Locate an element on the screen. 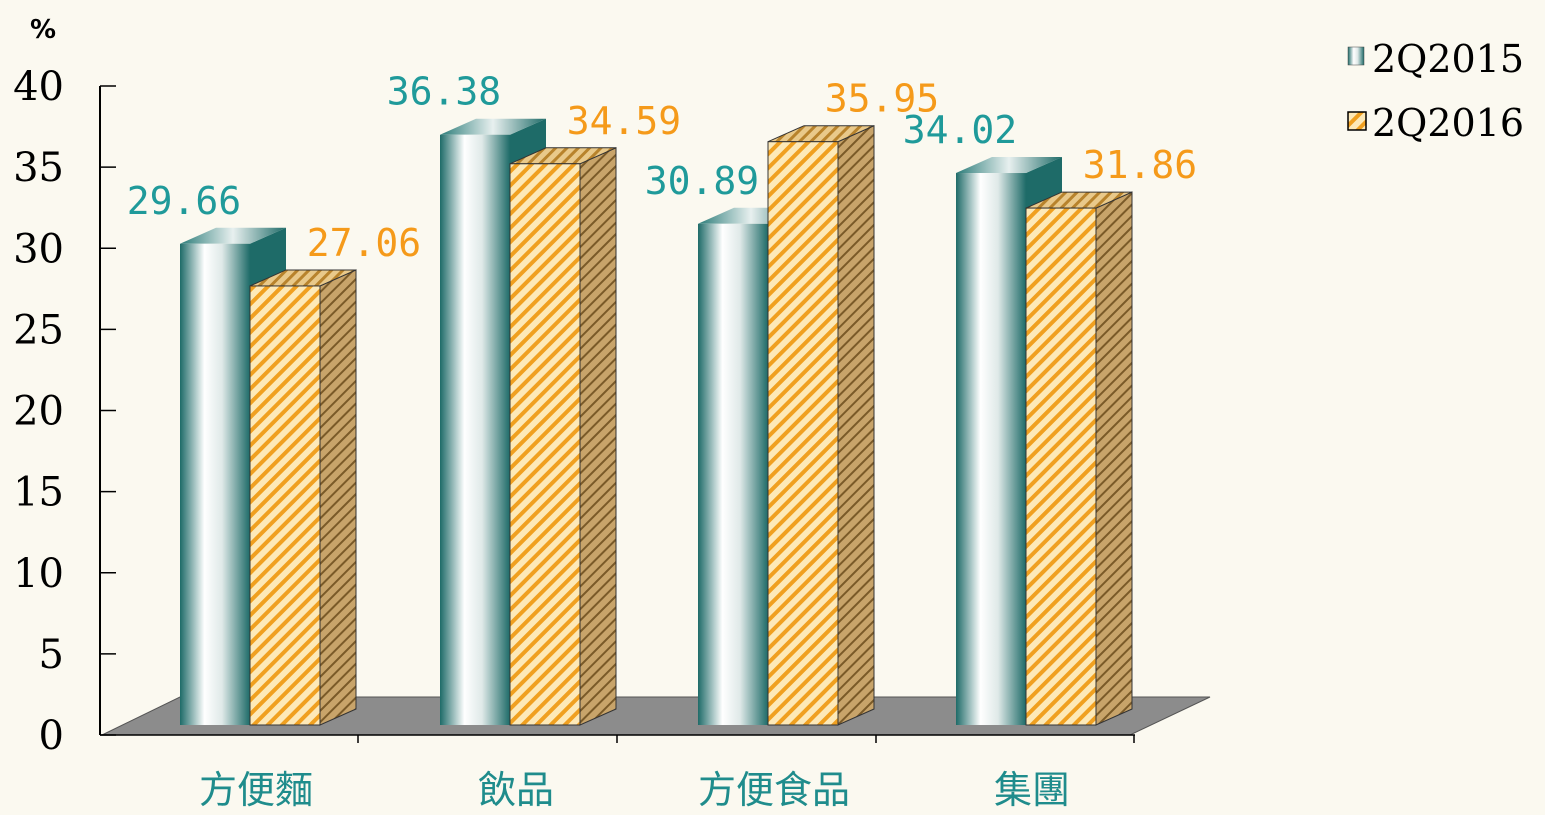 The image size is (1545, 815). y-tick-label: 20 is located at coordinates (38, 412).